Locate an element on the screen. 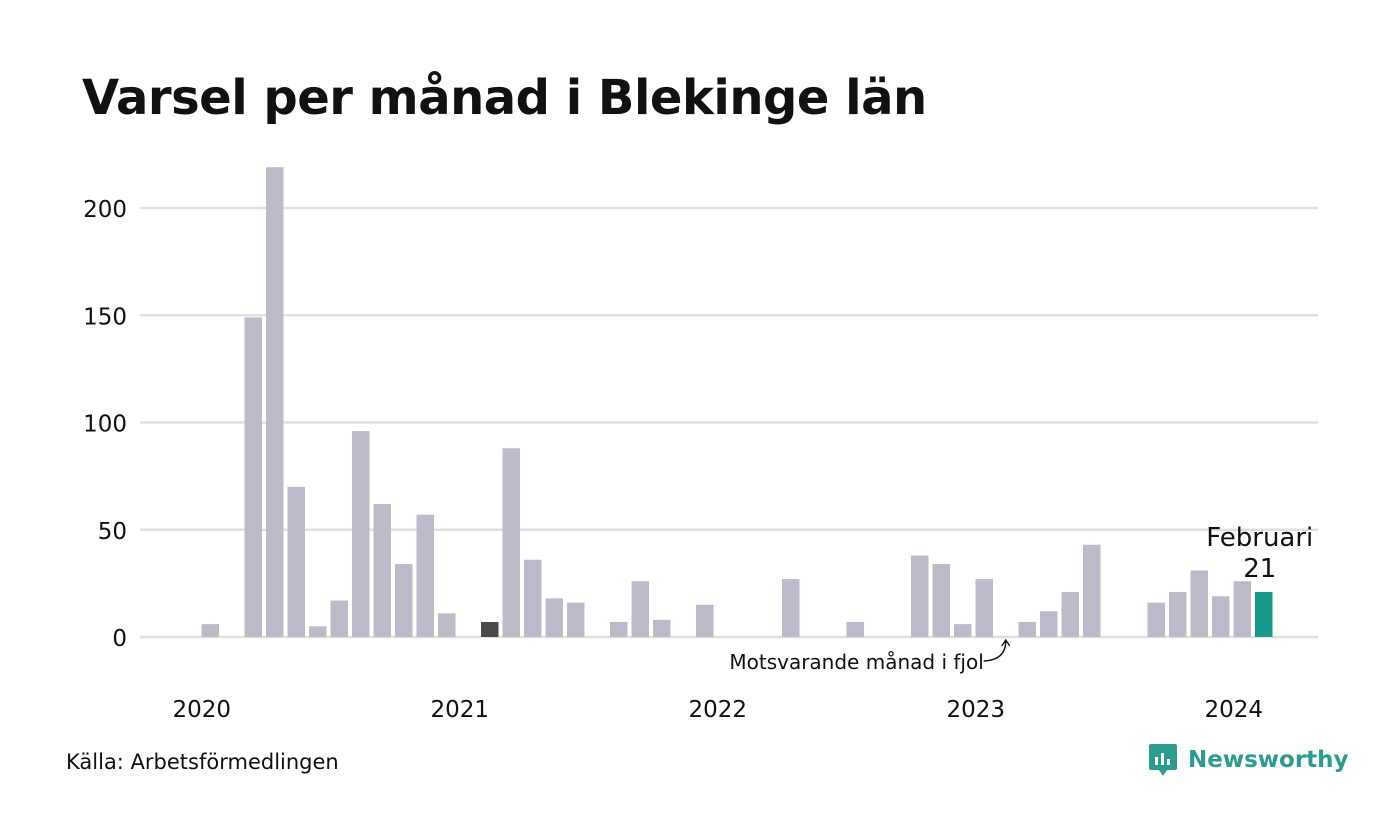 The image size is (1400, 840). annotation: Motsvarande månad i fjol is located at coordinates (870, 656).